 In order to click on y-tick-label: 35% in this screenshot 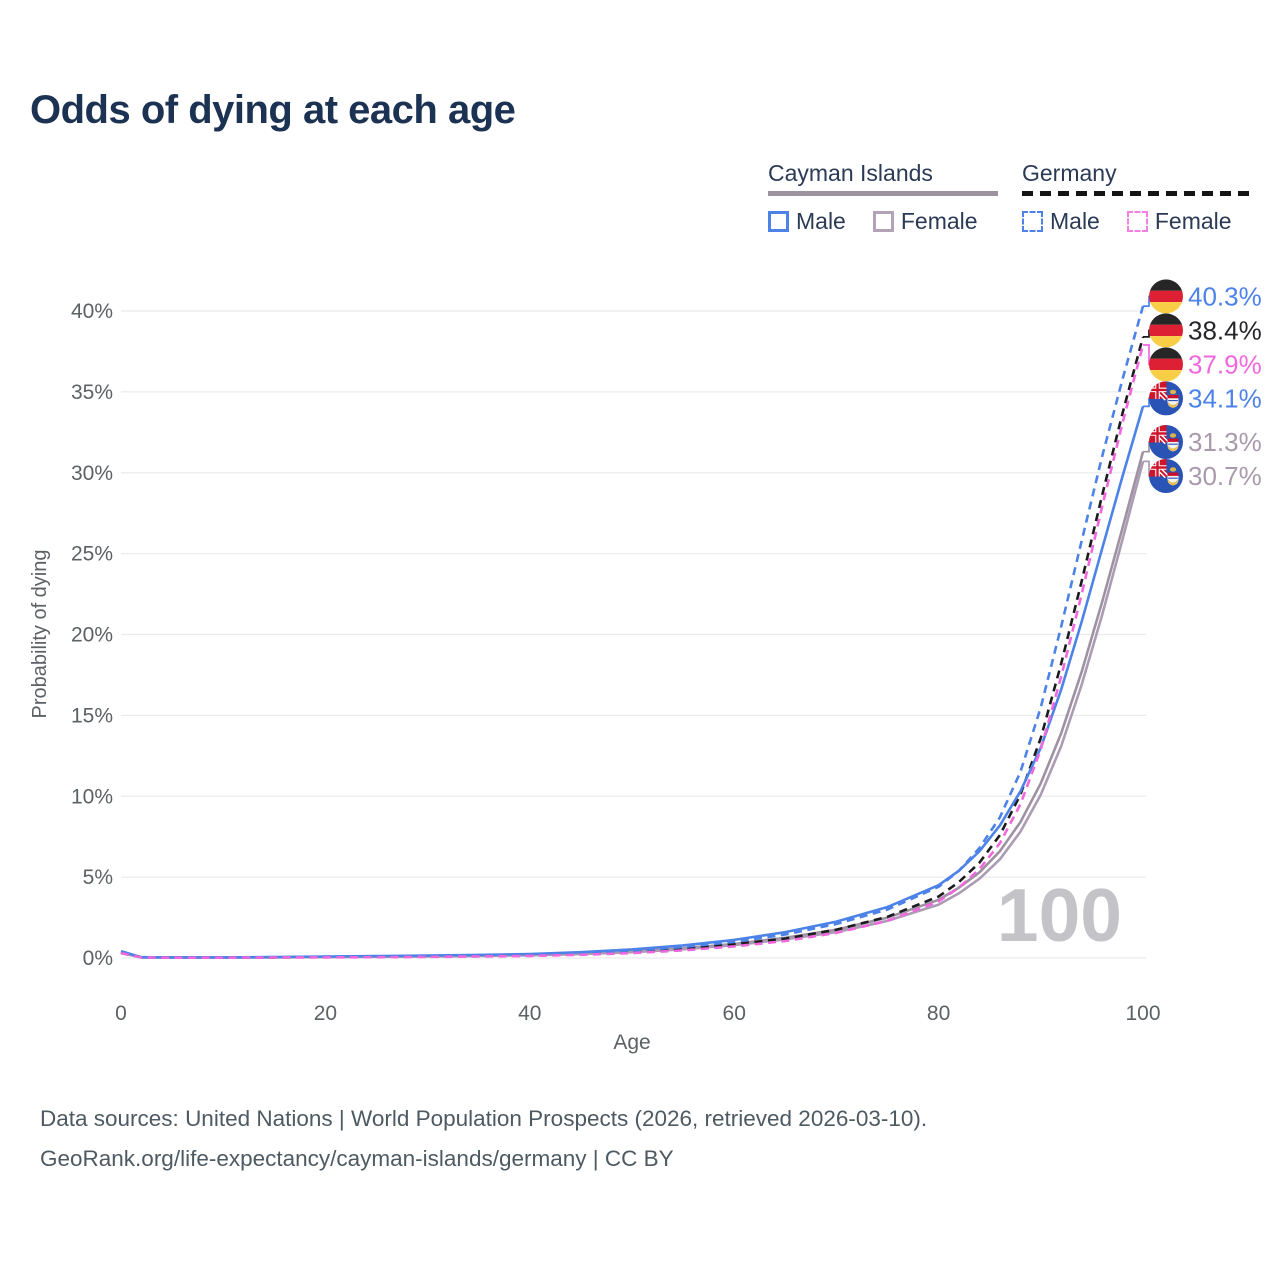, I will do `click(92, 392)`.